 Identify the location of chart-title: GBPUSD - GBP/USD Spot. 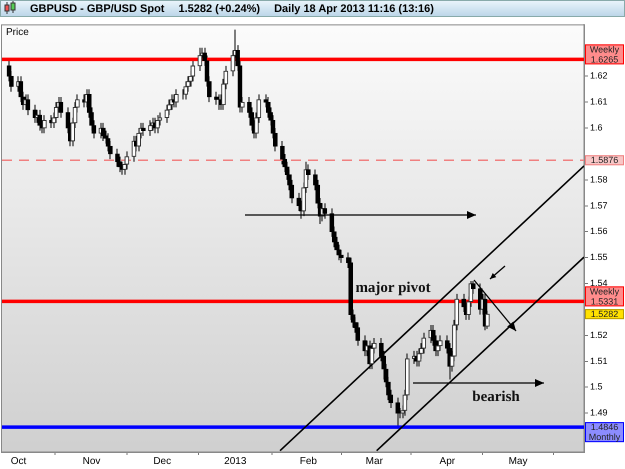
(97, 9).